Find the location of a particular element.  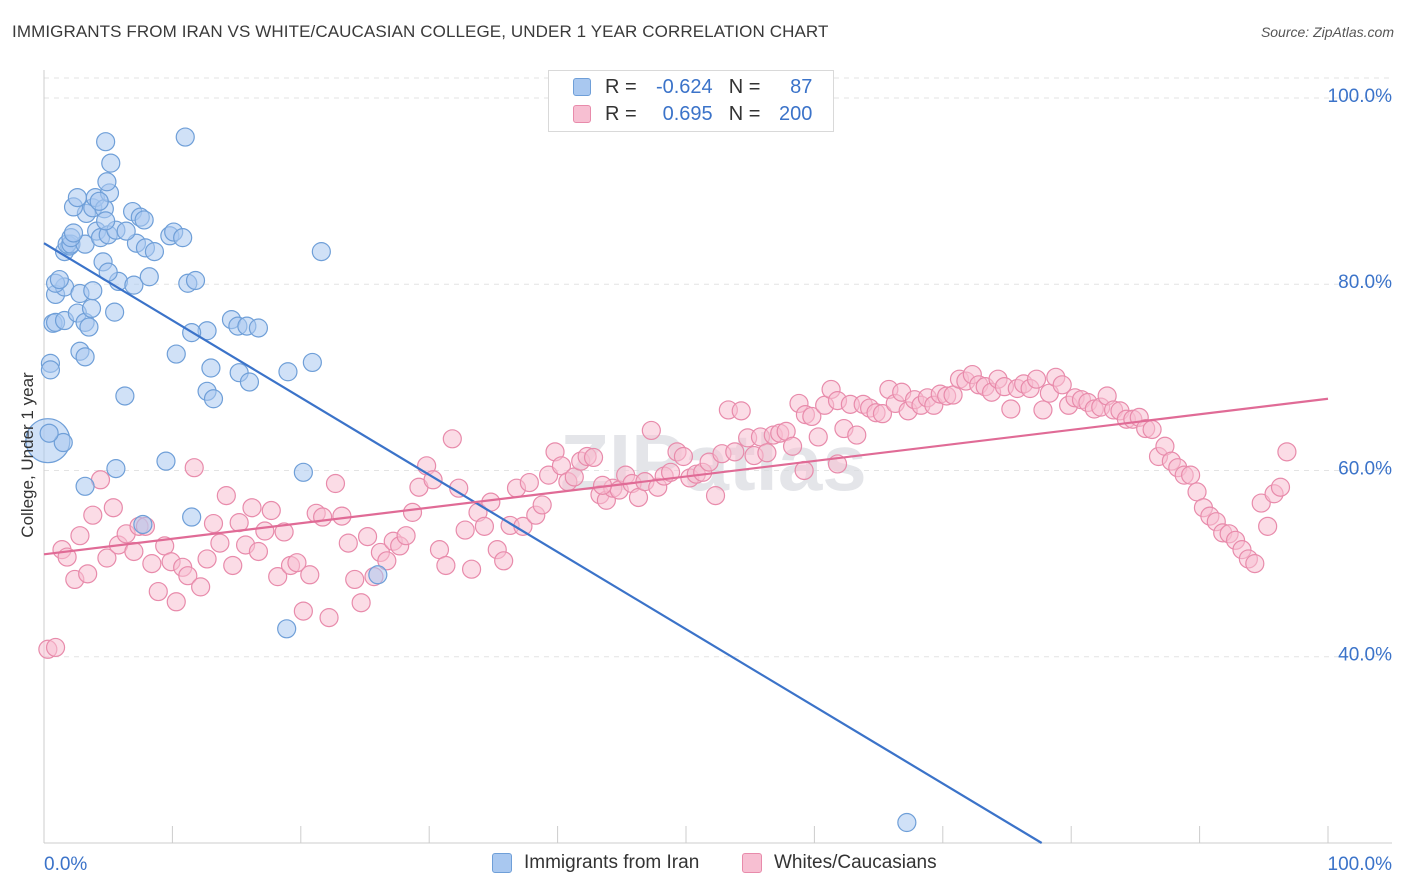

y-tick-label: 60.0% is located at coordinates (1365, 468).